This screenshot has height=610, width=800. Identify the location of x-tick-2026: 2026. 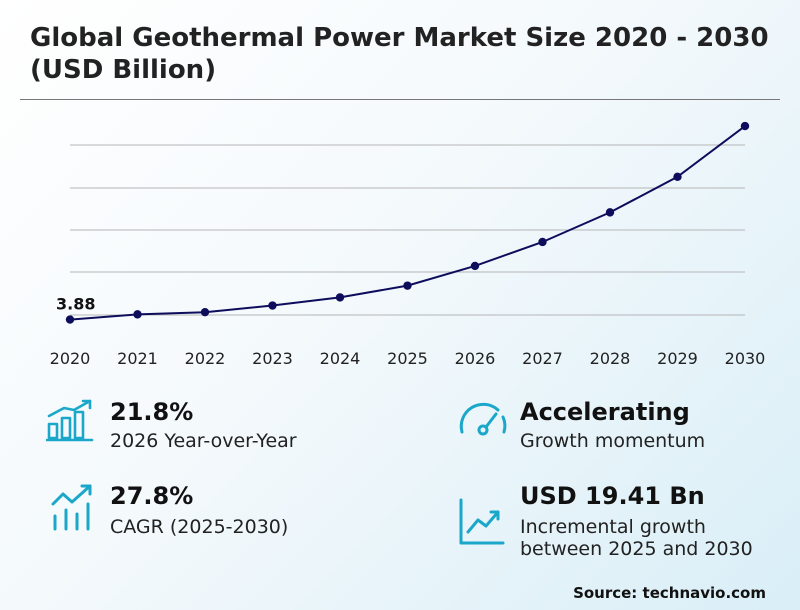
(475, 358).